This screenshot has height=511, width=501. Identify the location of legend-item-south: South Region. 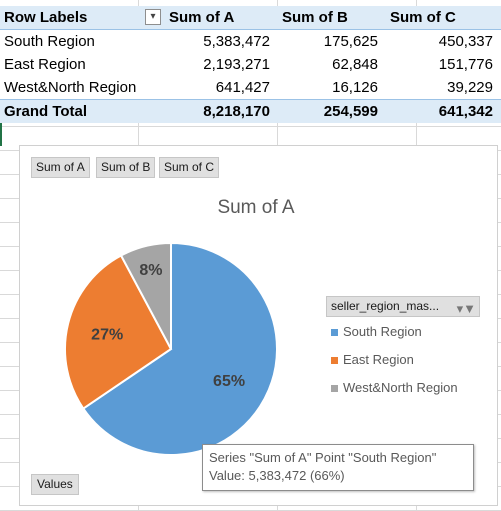
(376, 331).